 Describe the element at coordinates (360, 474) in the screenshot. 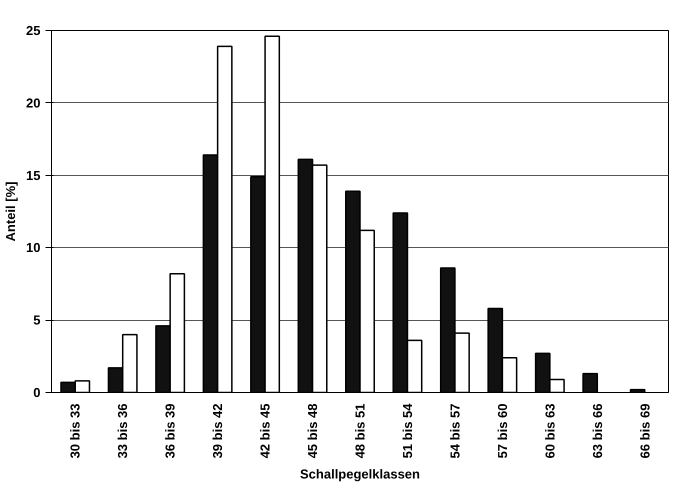

I see `x-axis-title: Schallpegelklassen` at that location.